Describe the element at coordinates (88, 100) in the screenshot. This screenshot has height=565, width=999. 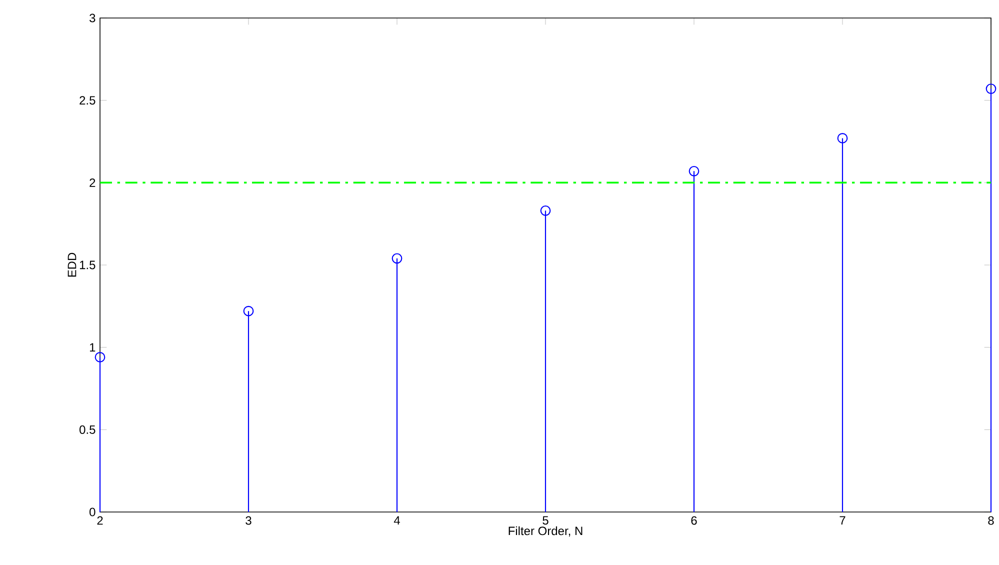
I see `y-tick-label: 2.5` at that location.